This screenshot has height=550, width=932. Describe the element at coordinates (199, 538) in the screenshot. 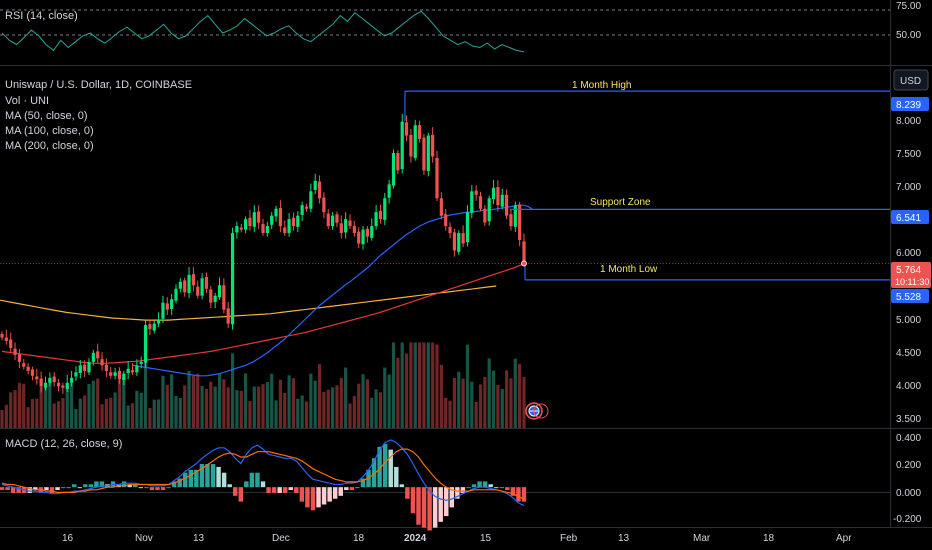

I see `time-label-13: 13` at that location.